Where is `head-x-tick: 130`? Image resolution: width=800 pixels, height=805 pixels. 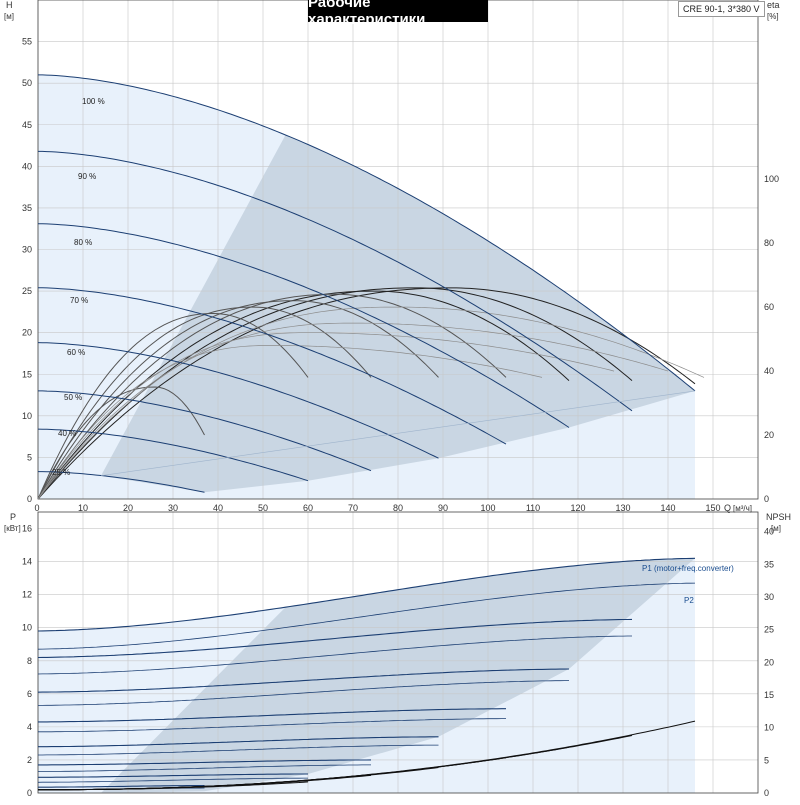 head-x-tick: 130 is located at coordinates (622, 508).